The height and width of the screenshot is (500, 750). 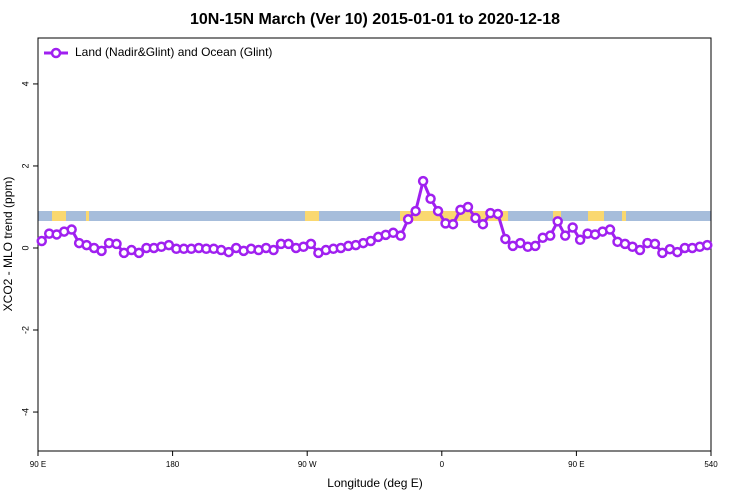 I want to click on map-band, so click(x=374, y=216).